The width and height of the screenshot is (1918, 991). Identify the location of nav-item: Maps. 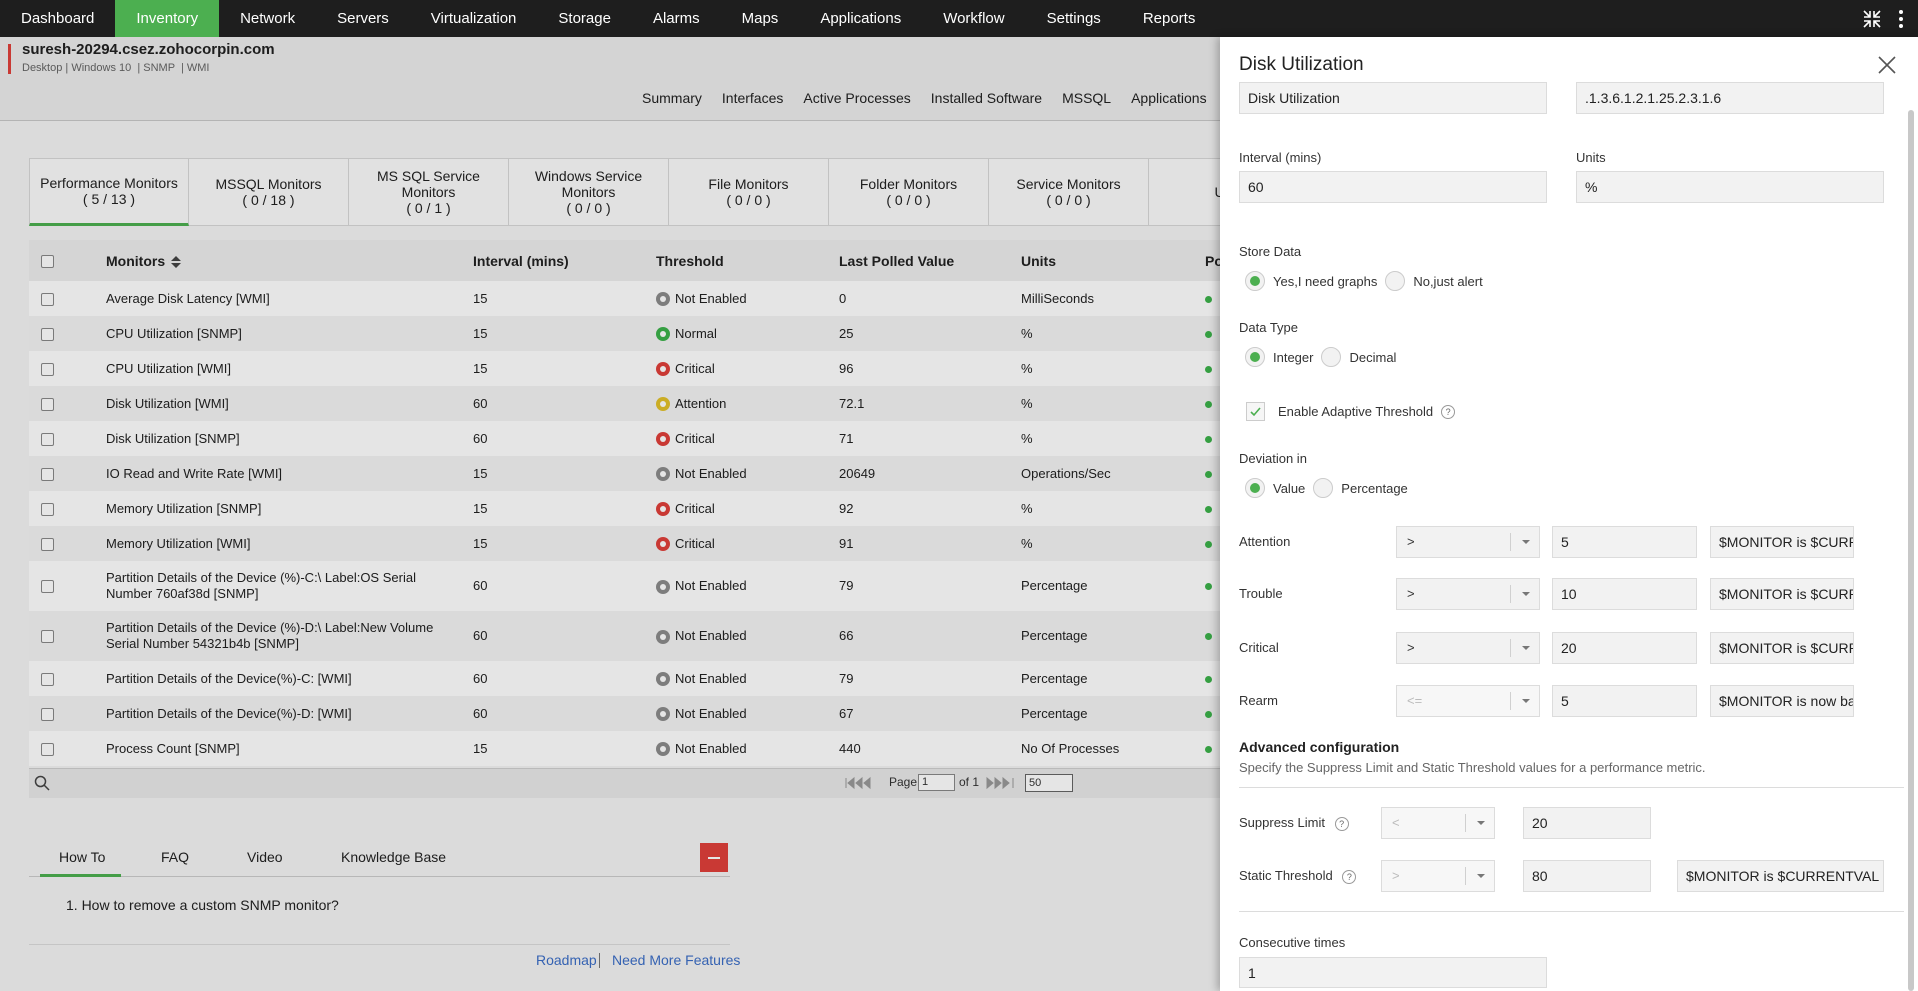
(760, 18).